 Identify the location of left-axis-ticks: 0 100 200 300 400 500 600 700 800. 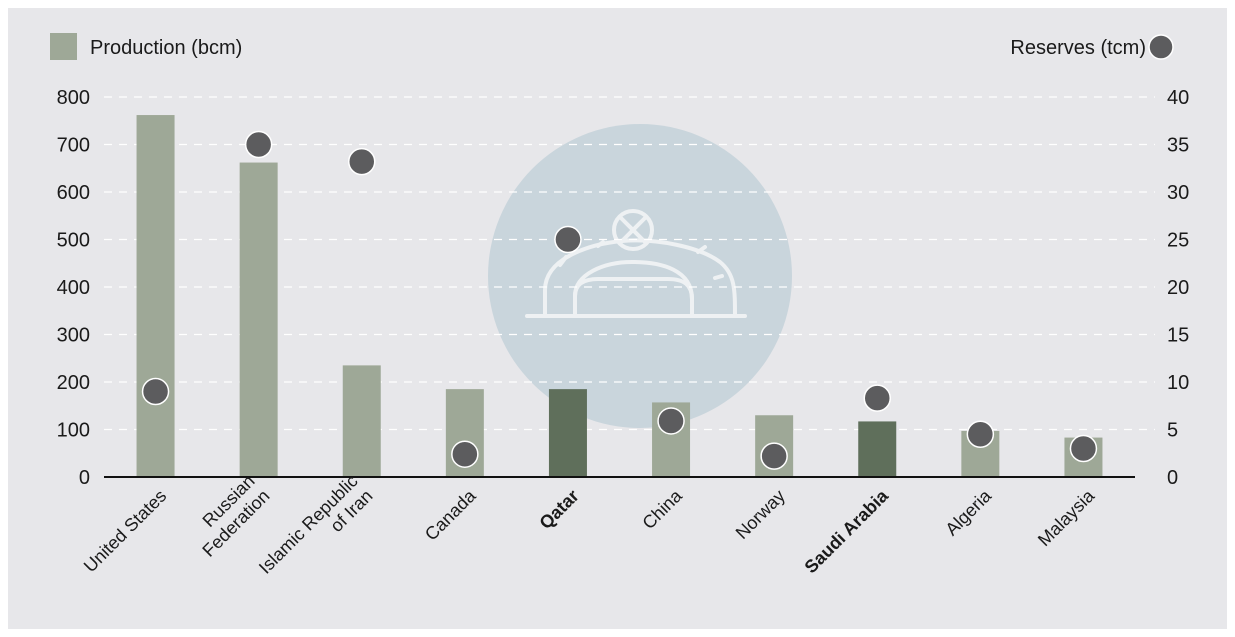
(73, 288).